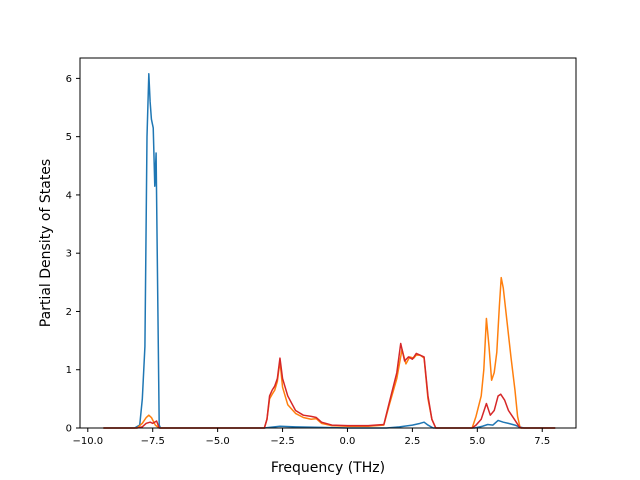 The image size is (640, 480). Describe the element at coordinates (348, 441) in the screenshot. I see `x-tick-label: 0.0` at that location.